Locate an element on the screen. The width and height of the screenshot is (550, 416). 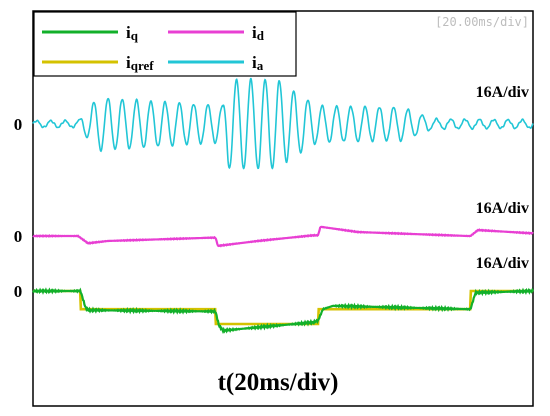
trace-iq is located at coordinates (283, 311).